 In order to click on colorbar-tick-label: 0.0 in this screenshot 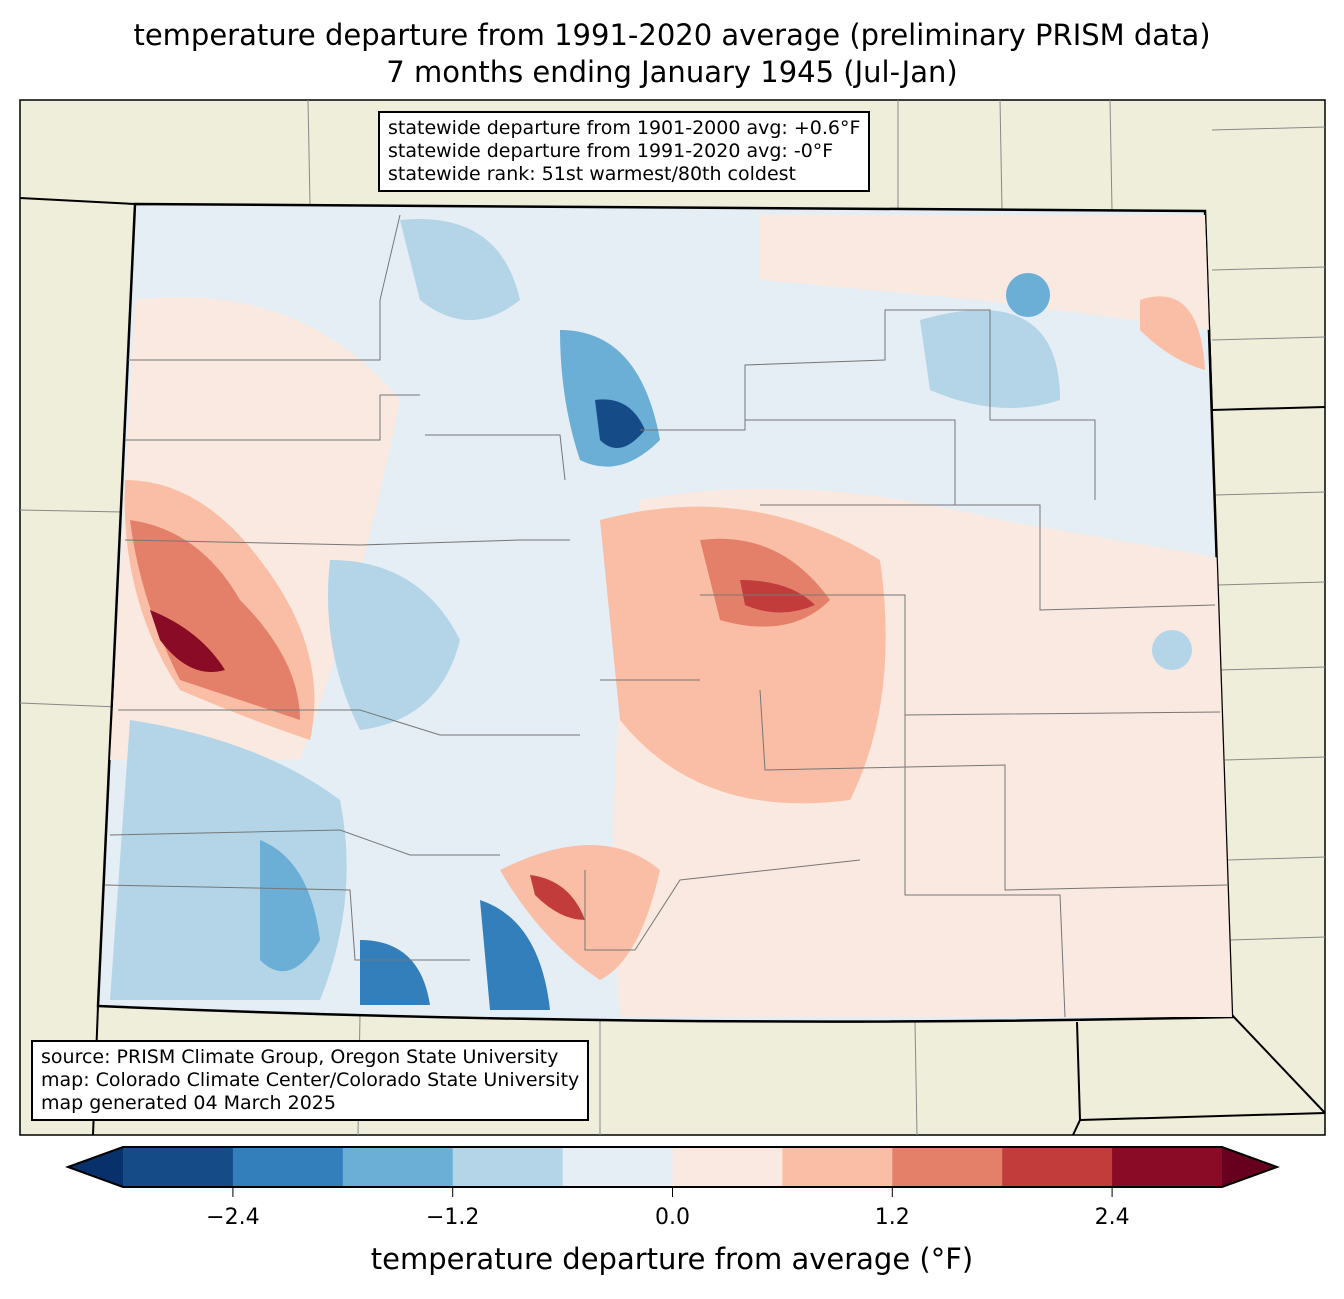, I will do `click(672, 1217)`.